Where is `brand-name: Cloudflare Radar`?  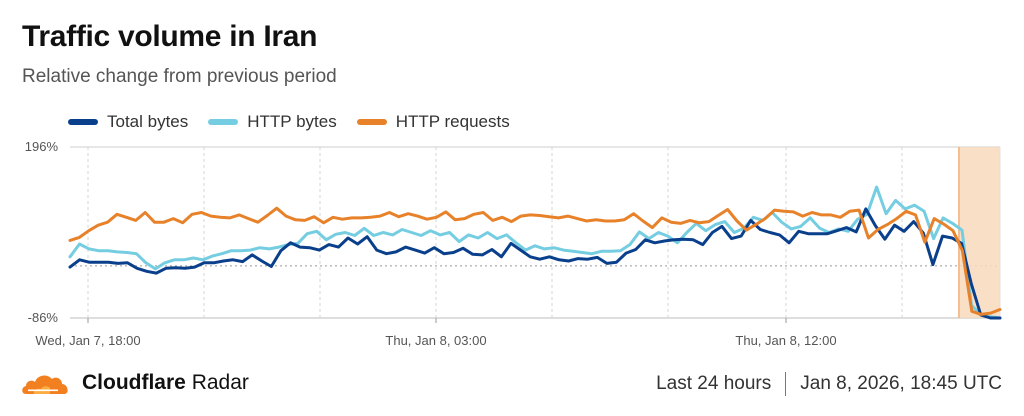
brand-name: Cloudflare Radar is located at coordinates (165, 383).